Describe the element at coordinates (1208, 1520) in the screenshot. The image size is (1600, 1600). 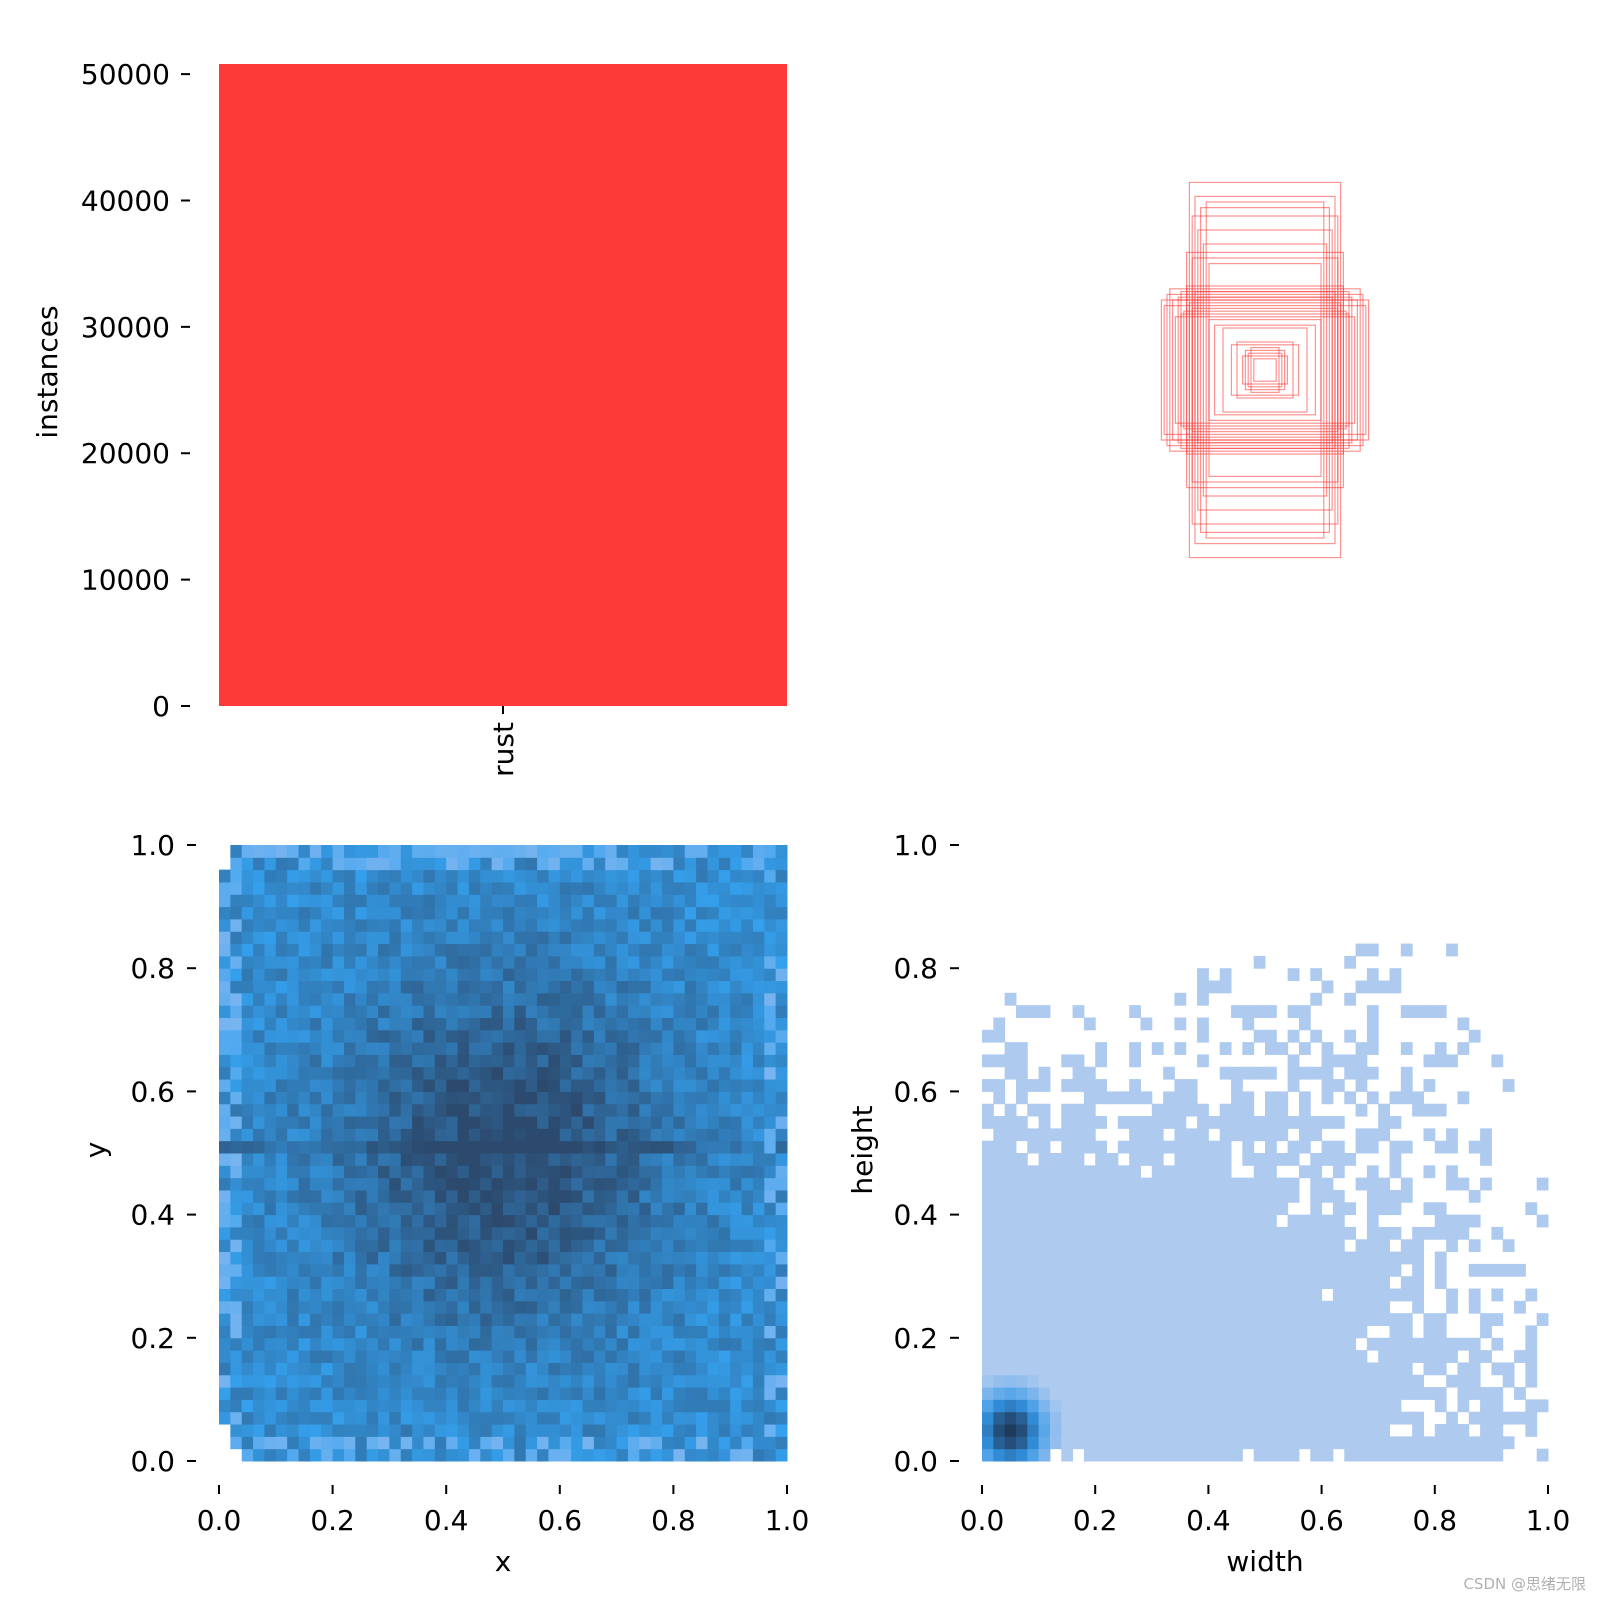
I see `x-tick-label: 0.4` at that location.